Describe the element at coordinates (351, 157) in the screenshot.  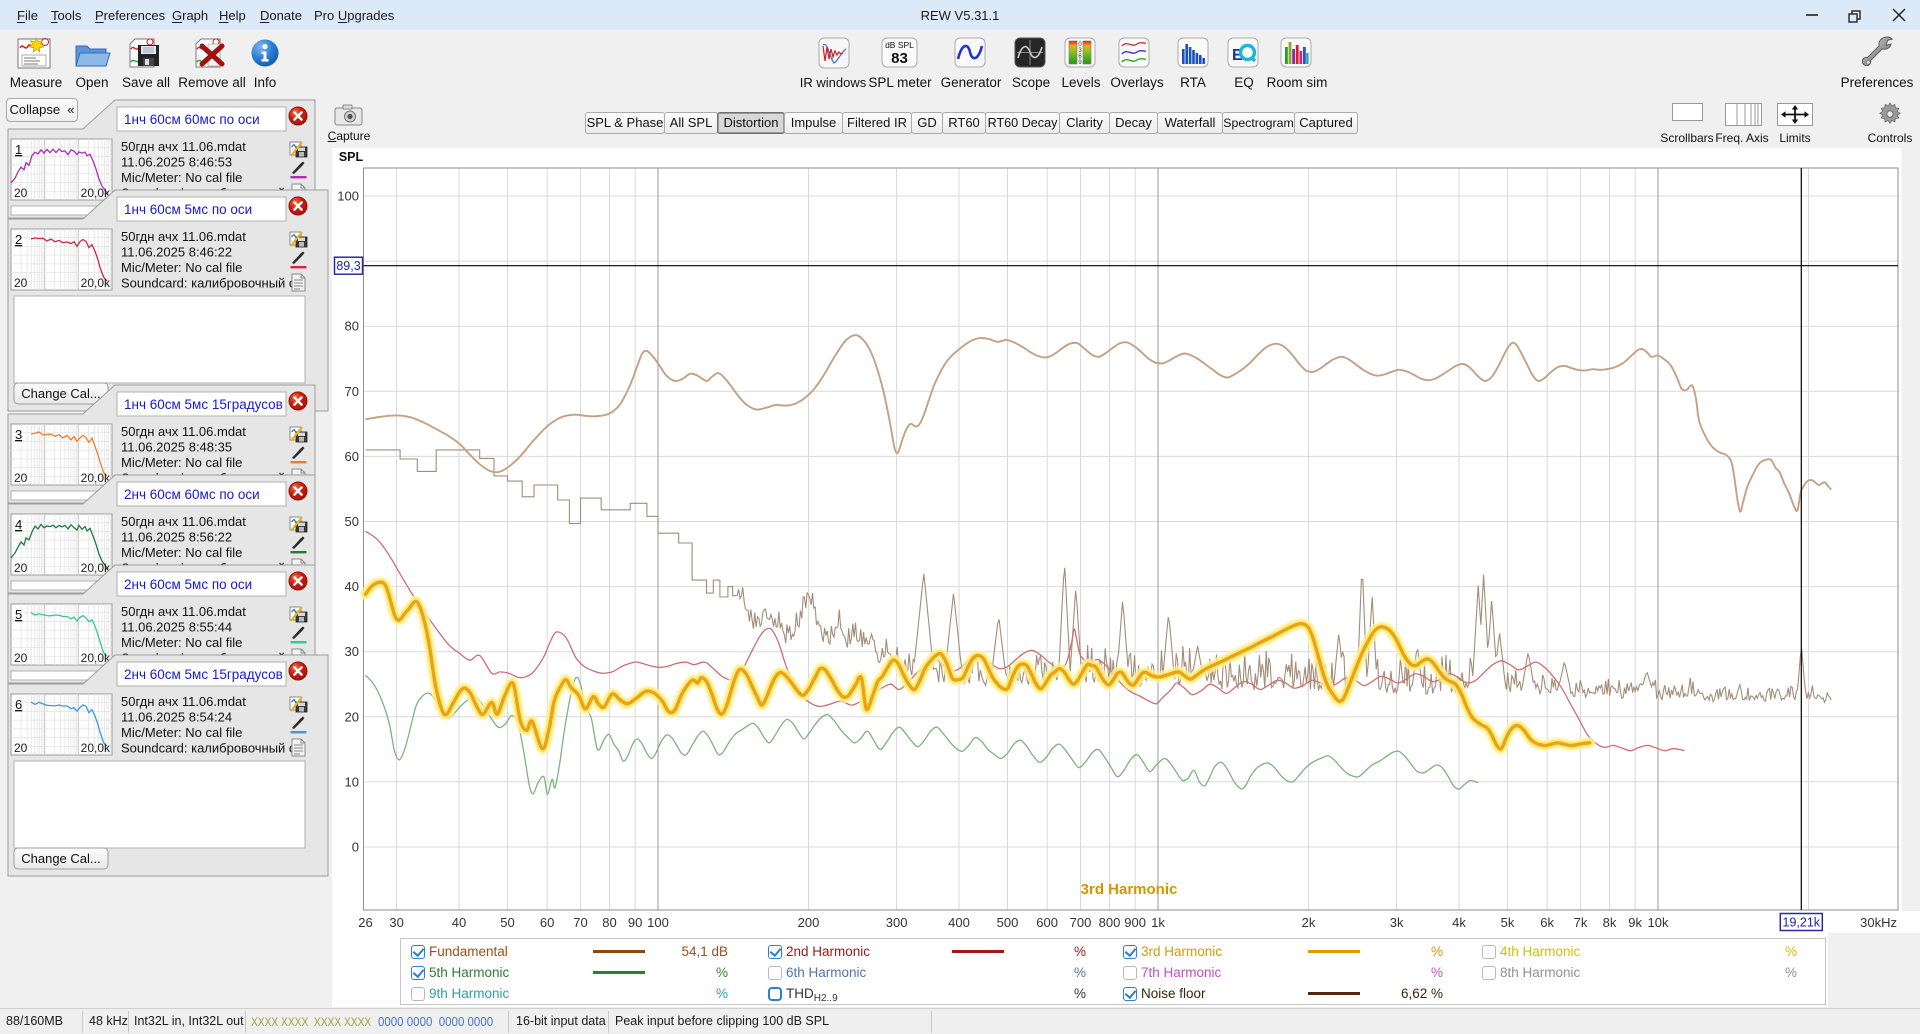
I see `svg-text: SPL` at that location.